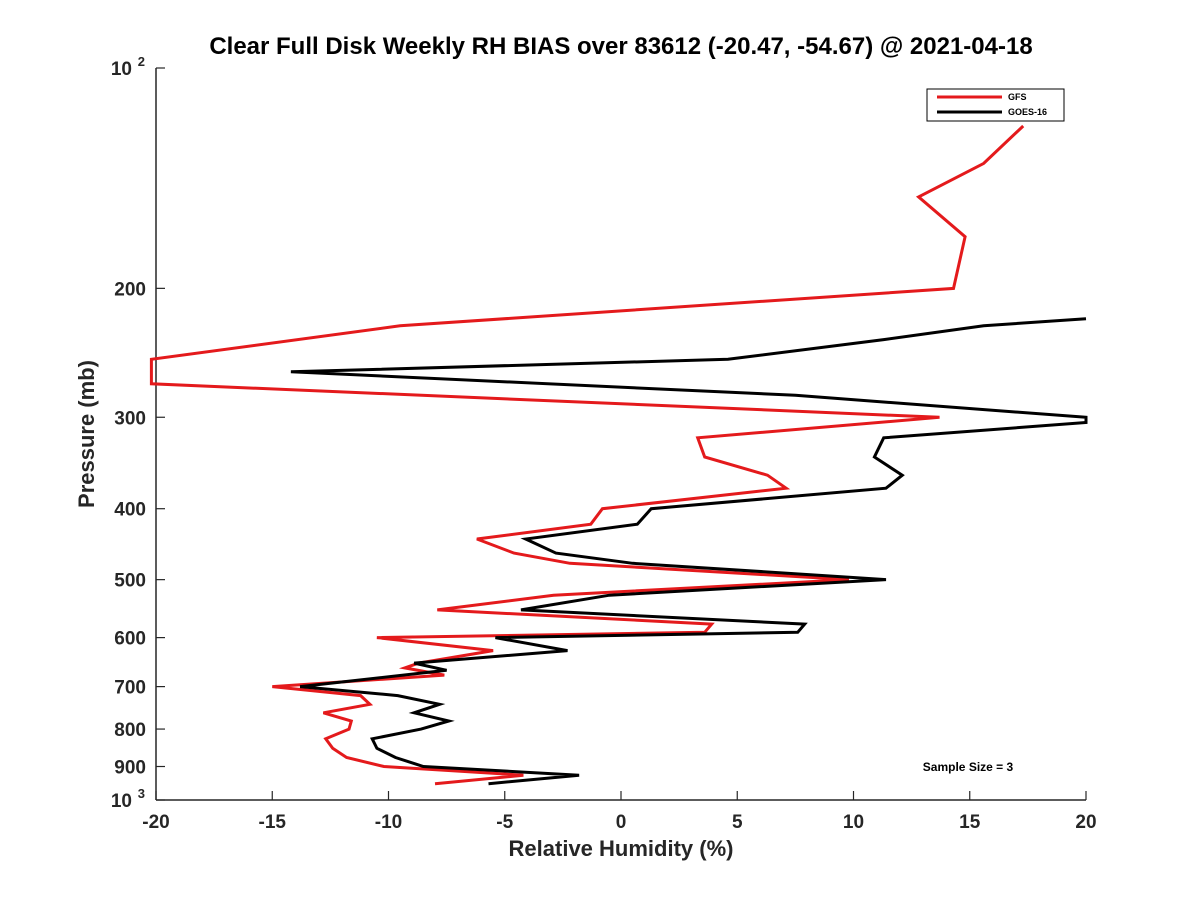 The height and width of the screenshot is (900, 1200). I want to click on x-tick-label: 20, so click(1085, 822).